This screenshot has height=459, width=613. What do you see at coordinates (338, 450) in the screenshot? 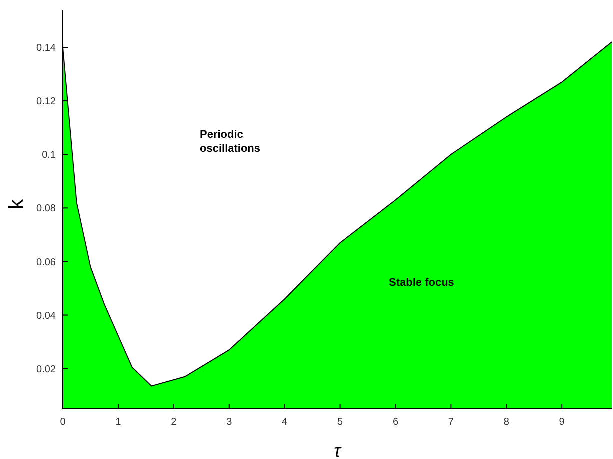
I see `x-axis-title: τ` at bounding box center [338, 450].